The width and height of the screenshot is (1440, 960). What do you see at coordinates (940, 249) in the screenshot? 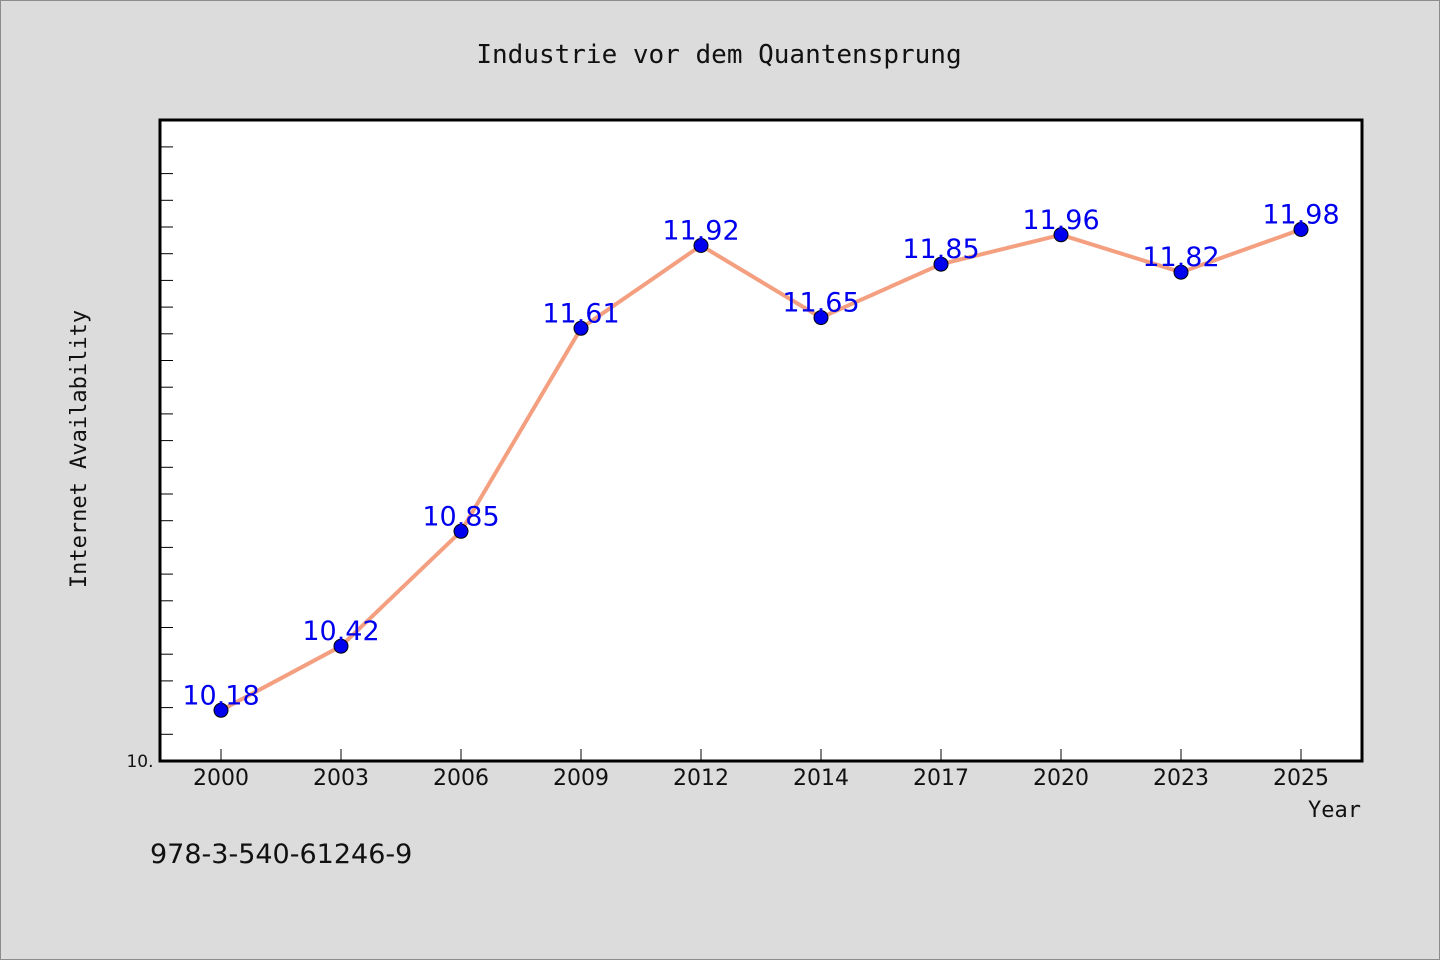
I see `data-label: 11.85` at bounding box center [940, 249].